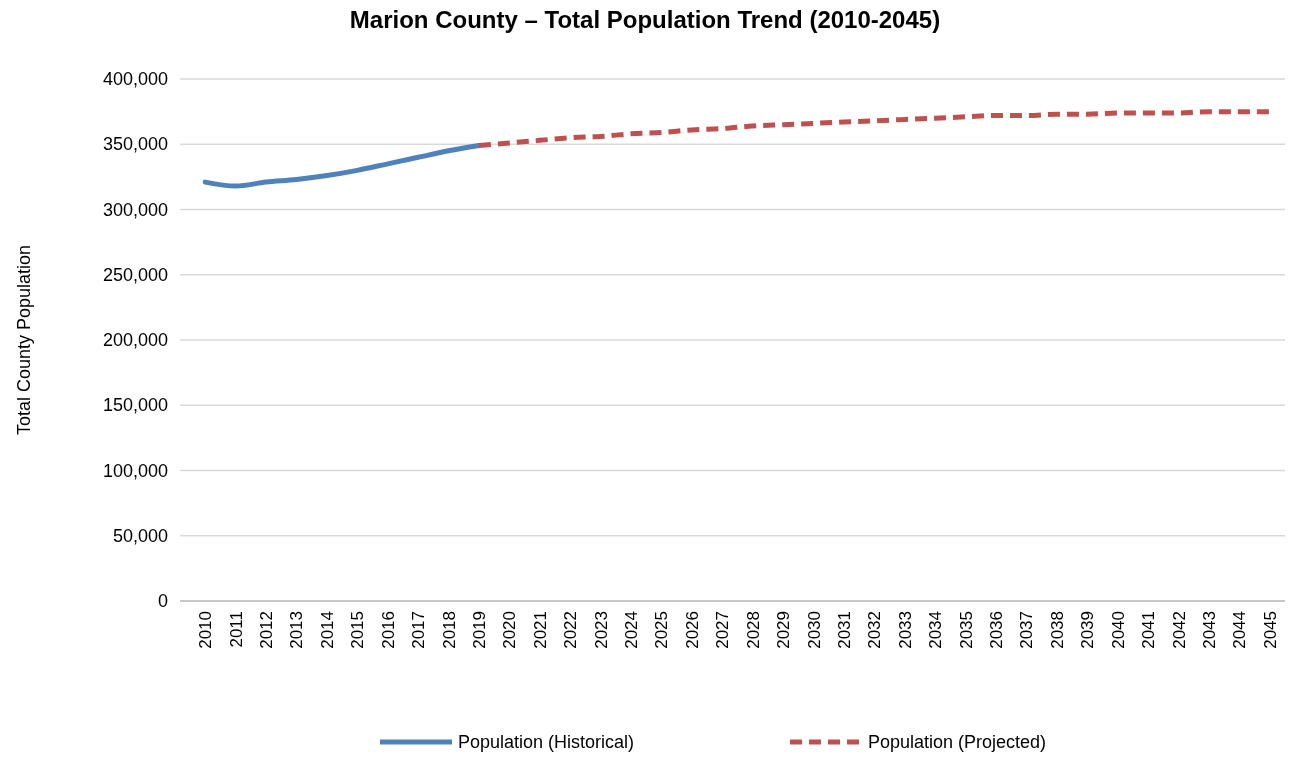 The height and width of the screenshot is (761, 1300). I want to click on y-tick-label: 350,000, so click(135, 144).